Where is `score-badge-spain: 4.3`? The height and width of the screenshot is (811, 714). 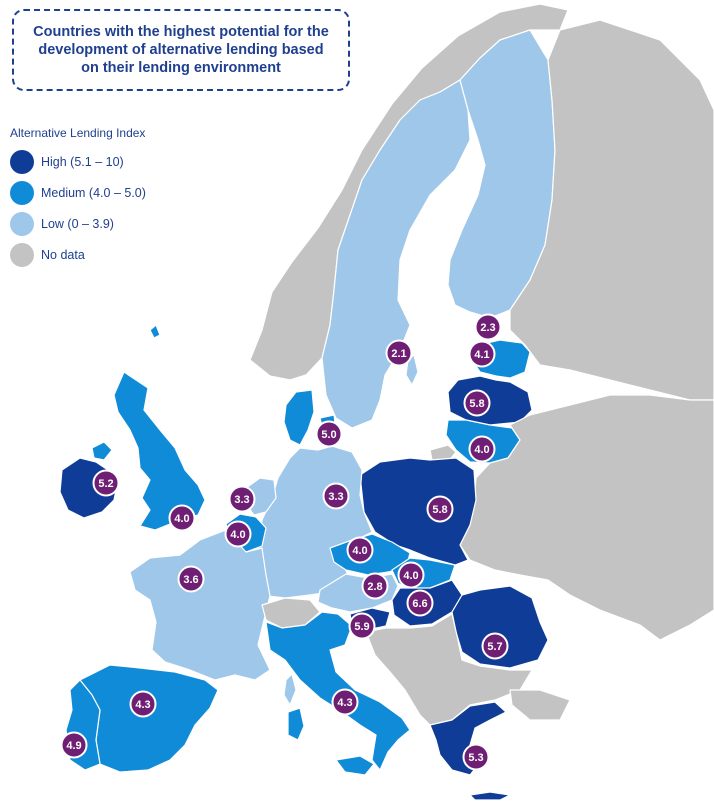 score-badge-spain: 4.3 is located at coordinates (143, 704).